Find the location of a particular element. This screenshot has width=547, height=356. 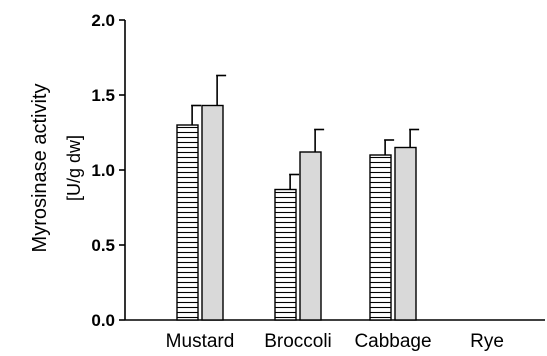

y-axis-title: Myrosinase activity [U/g dw] is located at coordinates (56, 168).